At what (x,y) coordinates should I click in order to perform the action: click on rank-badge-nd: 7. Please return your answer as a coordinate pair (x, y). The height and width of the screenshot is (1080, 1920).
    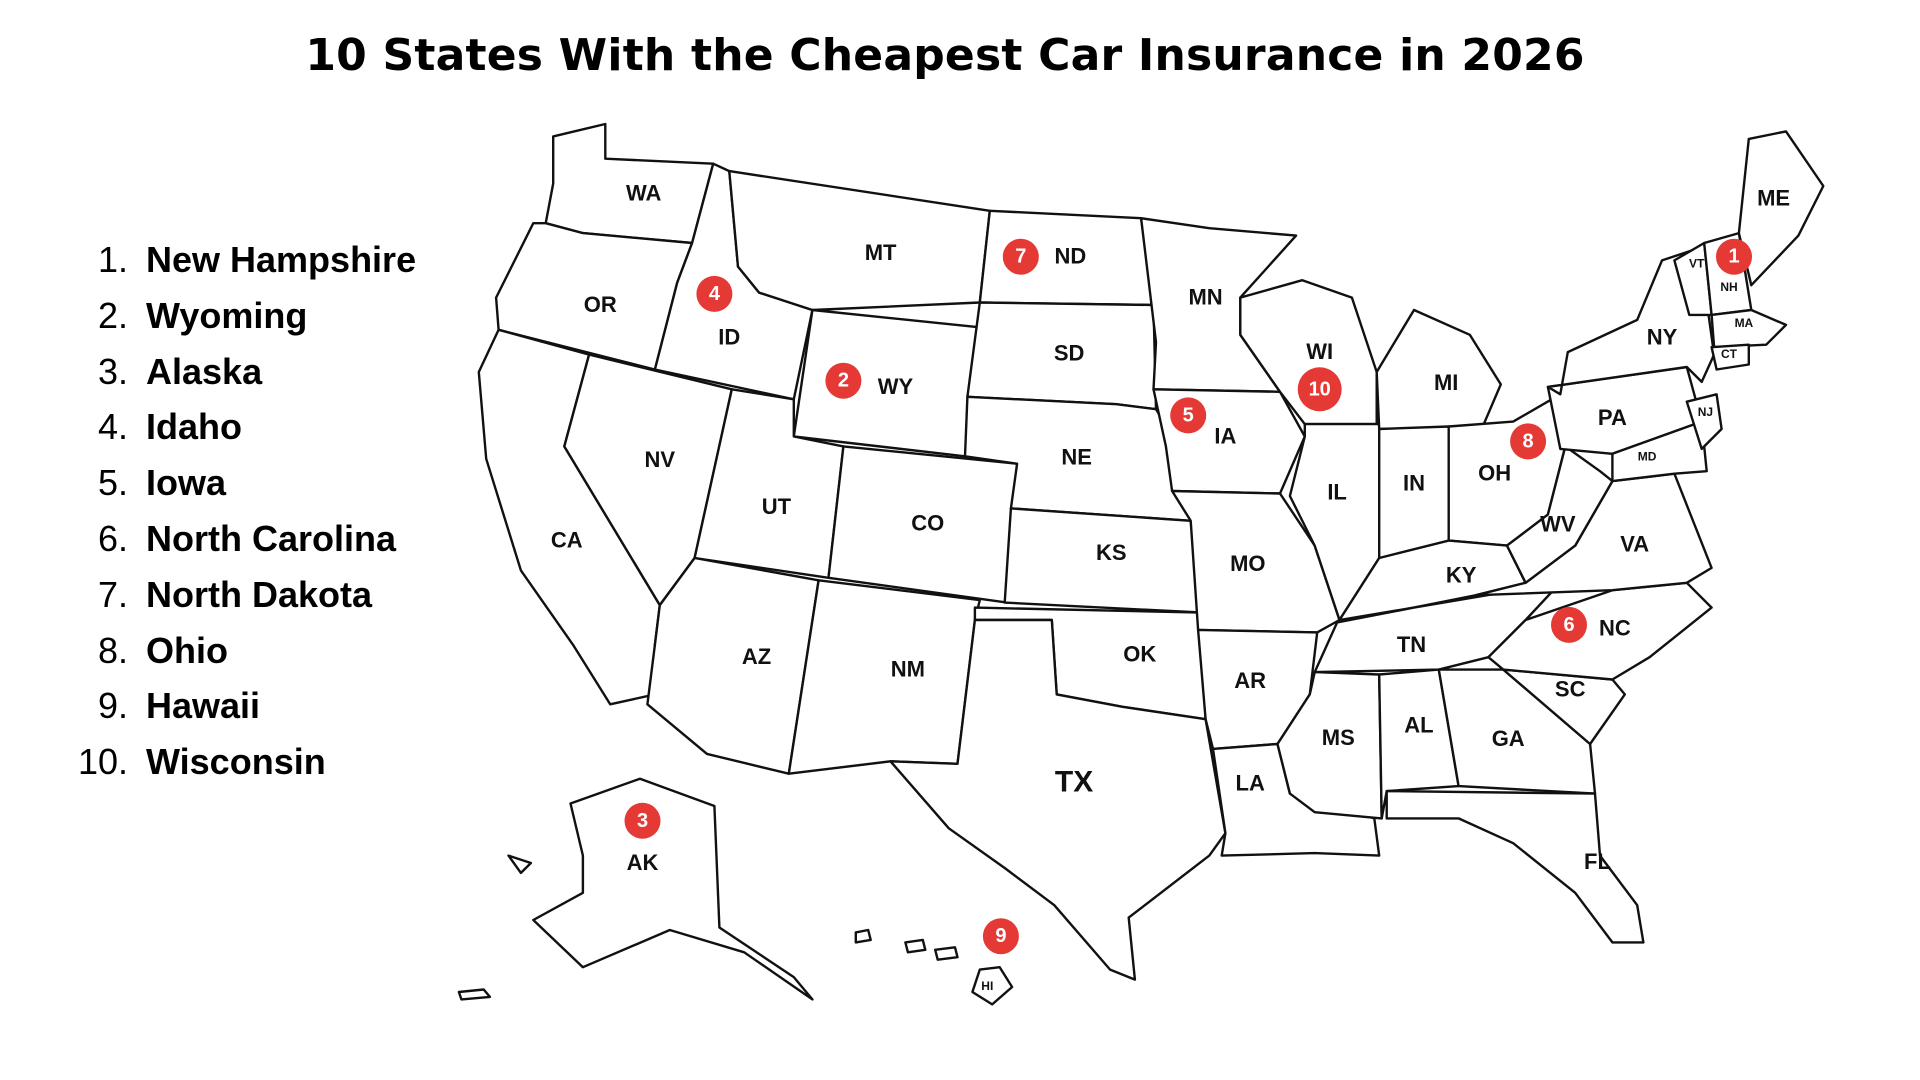
    Looking at the image, I should click on (1020, 256).